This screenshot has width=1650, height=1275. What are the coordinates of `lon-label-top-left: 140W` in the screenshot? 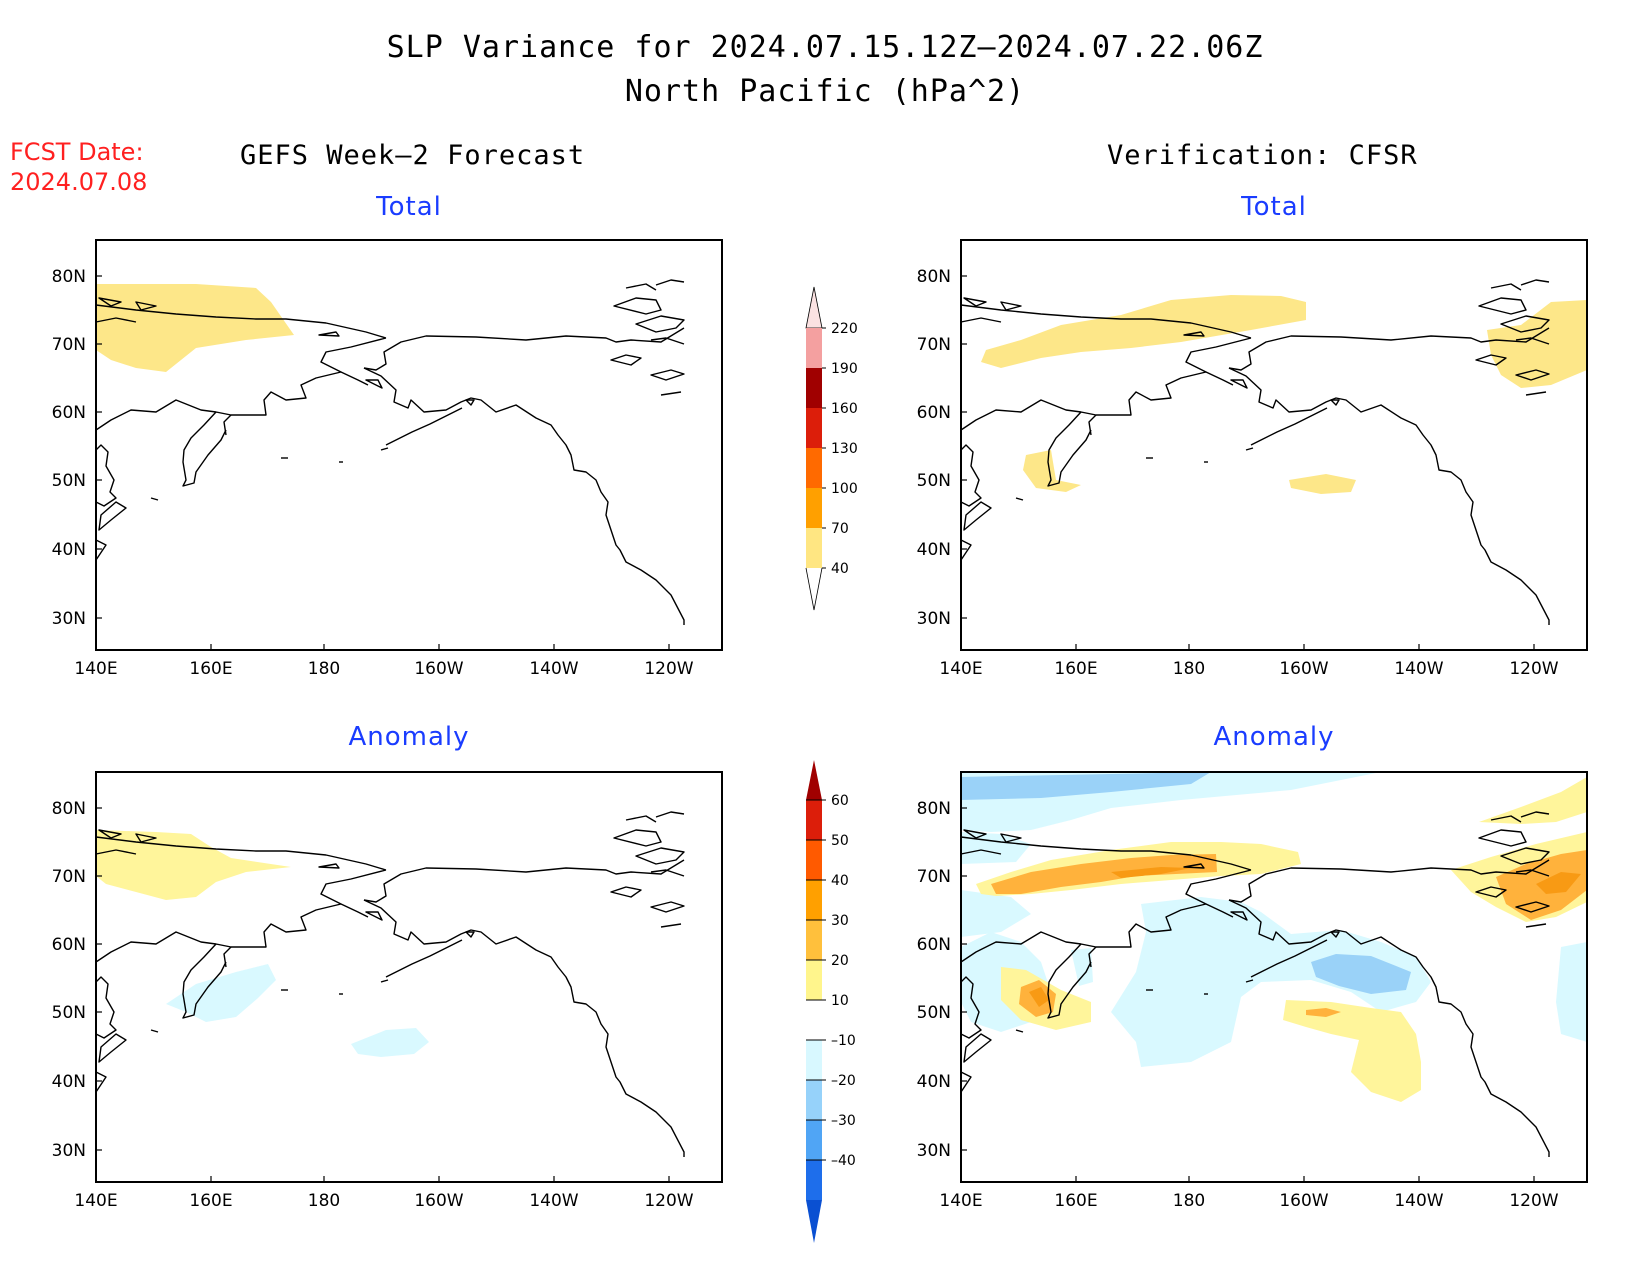 It's located at (553, 669).